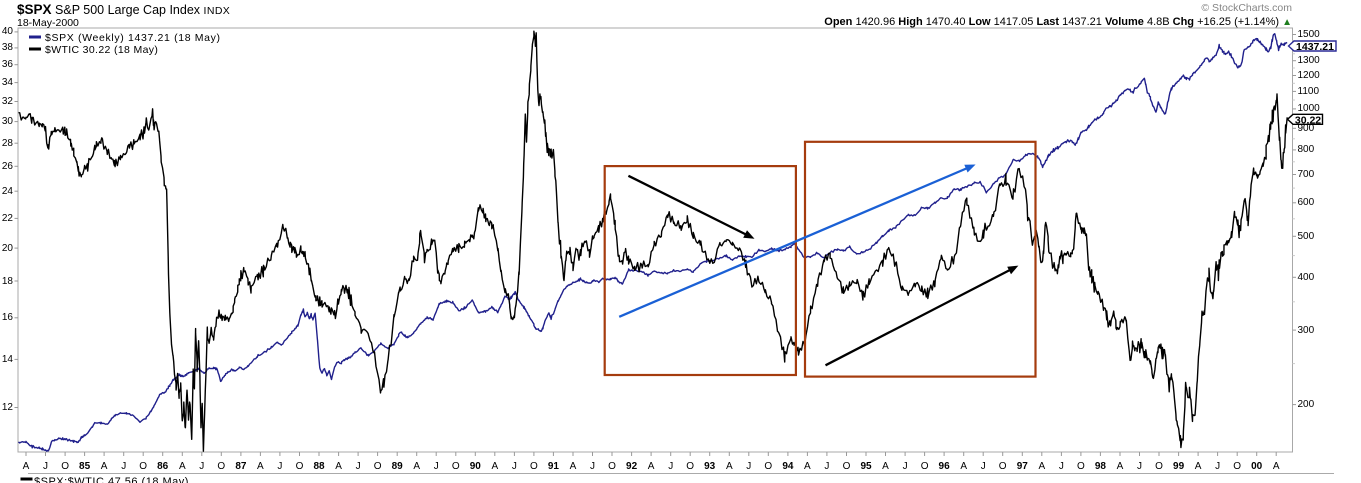 The image size is (1361, 483). What do you see at coordinates (1308, 120) in the screenshot?
I see `svg-text: 30.22` at bounding box center [1308, 120].